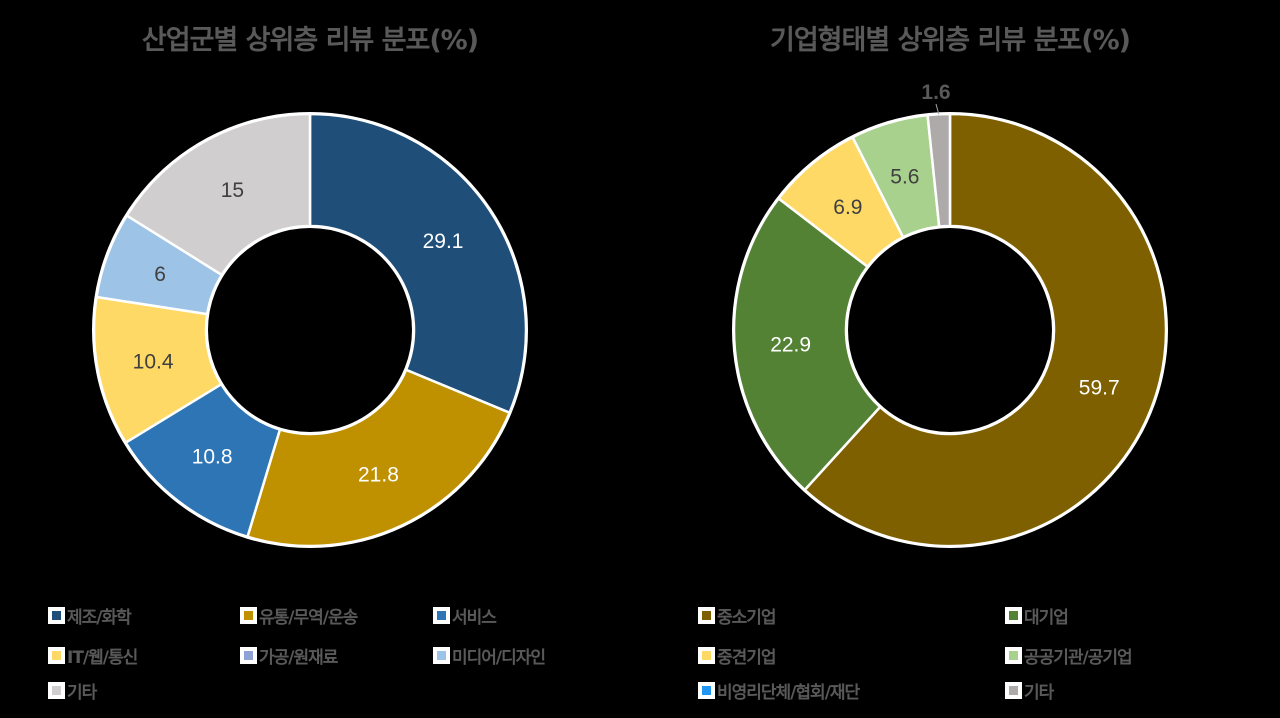 The height and width of the screenshot is (718, 1280). I want to click on legend-item-processing: 가공/원재료, so click(289, 655).